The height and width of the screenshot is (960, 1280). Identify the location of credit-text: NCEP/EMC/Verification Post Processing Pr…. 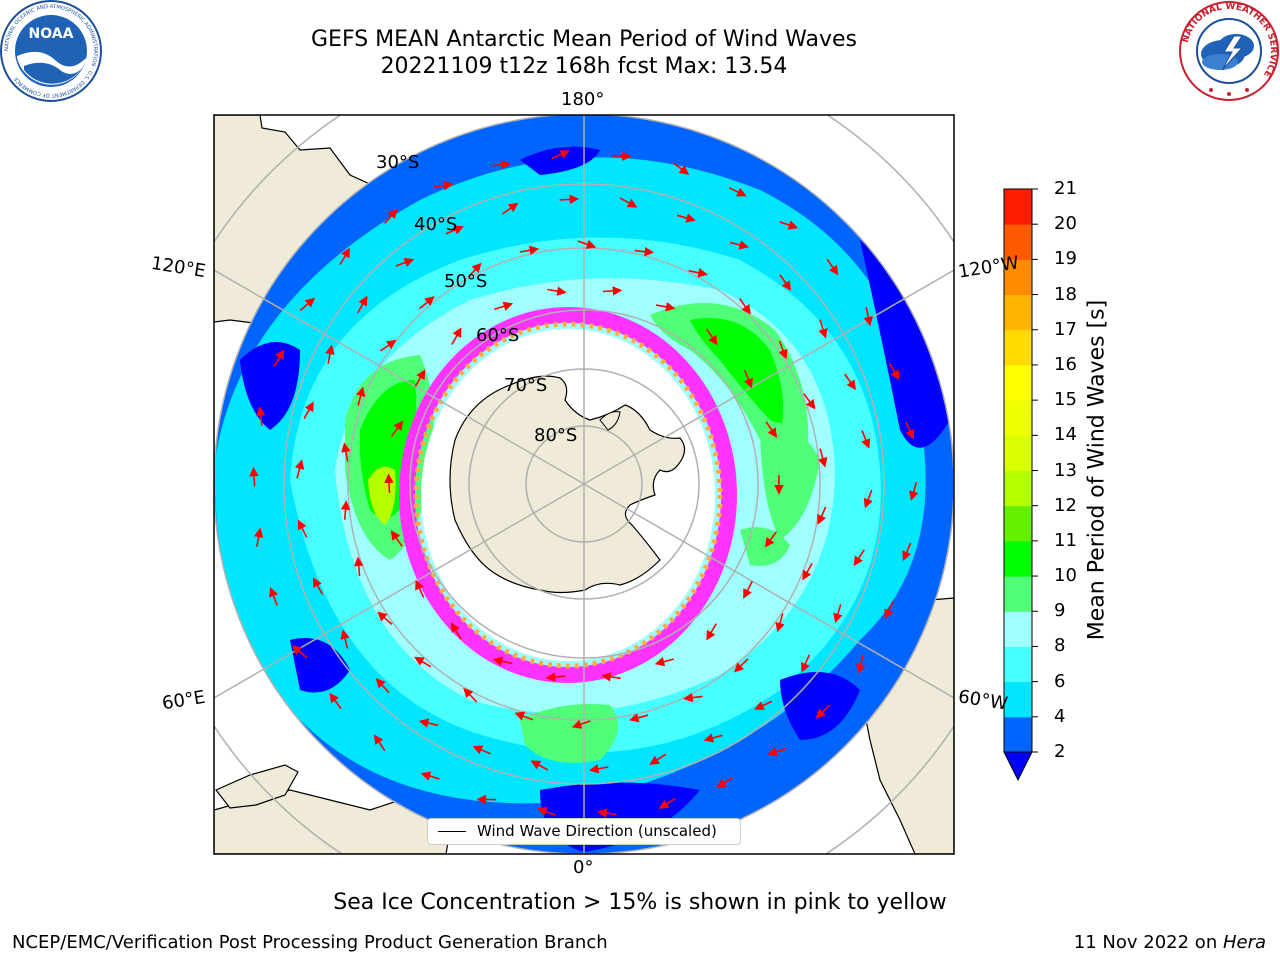
(310, 942).